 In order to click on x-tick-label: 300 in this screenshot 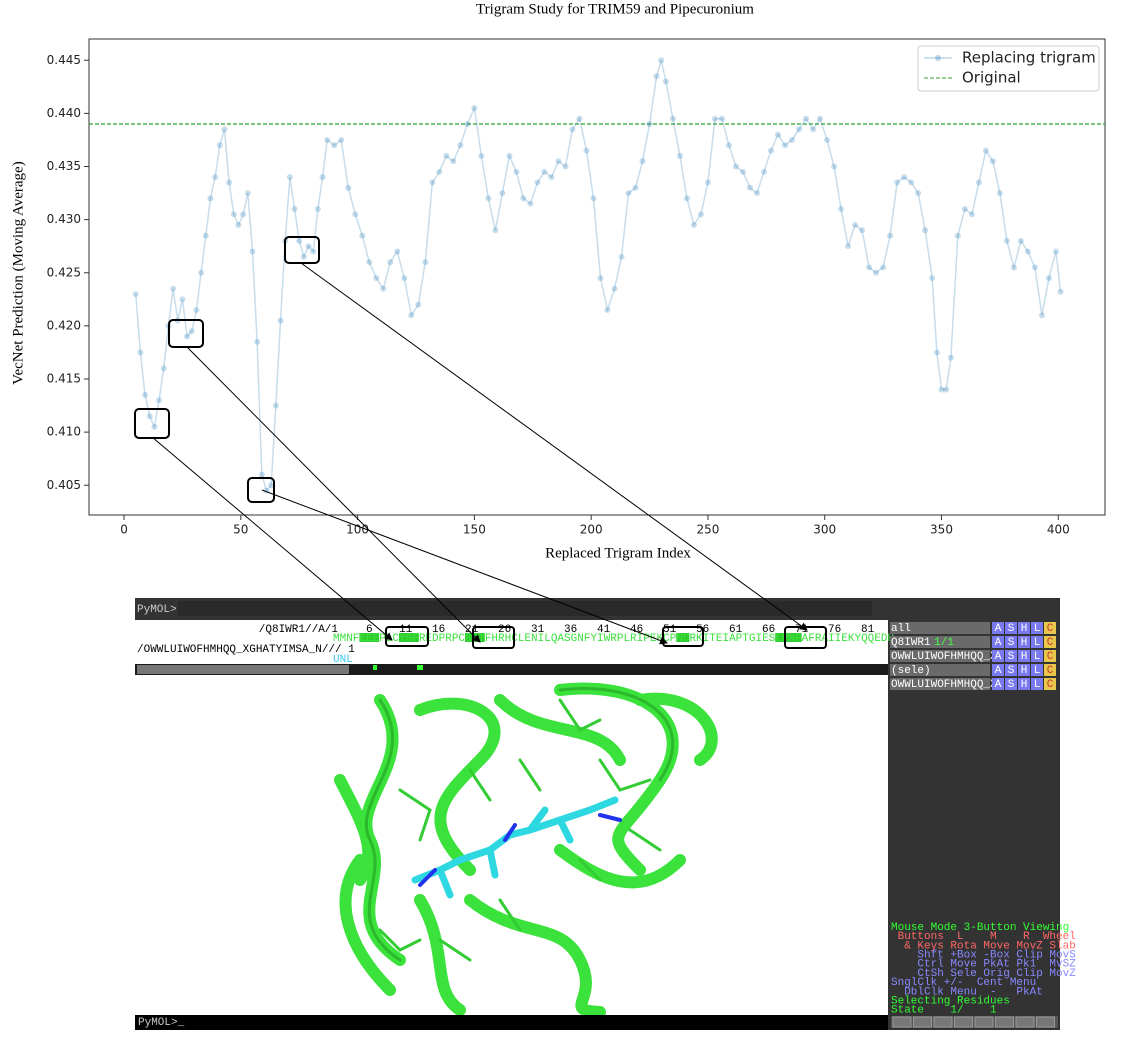, I will do `click(824, 530)`.